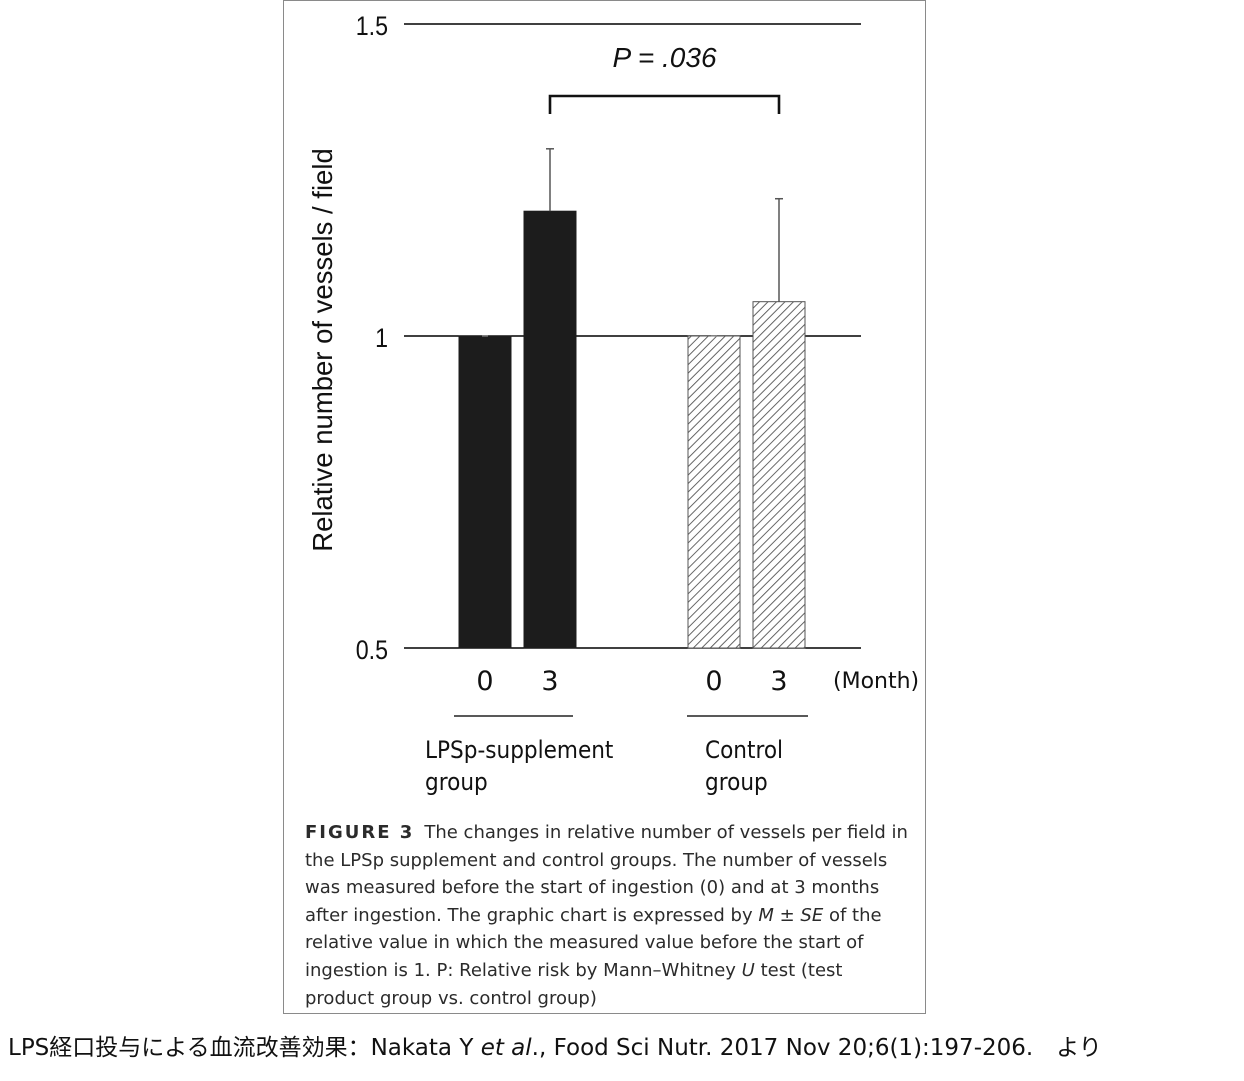 The height and width of the screenshot is (1081, 1244). Describe the element at coordinates (812, 915) in the screenshot. I see `caption-se: SE` at that location.